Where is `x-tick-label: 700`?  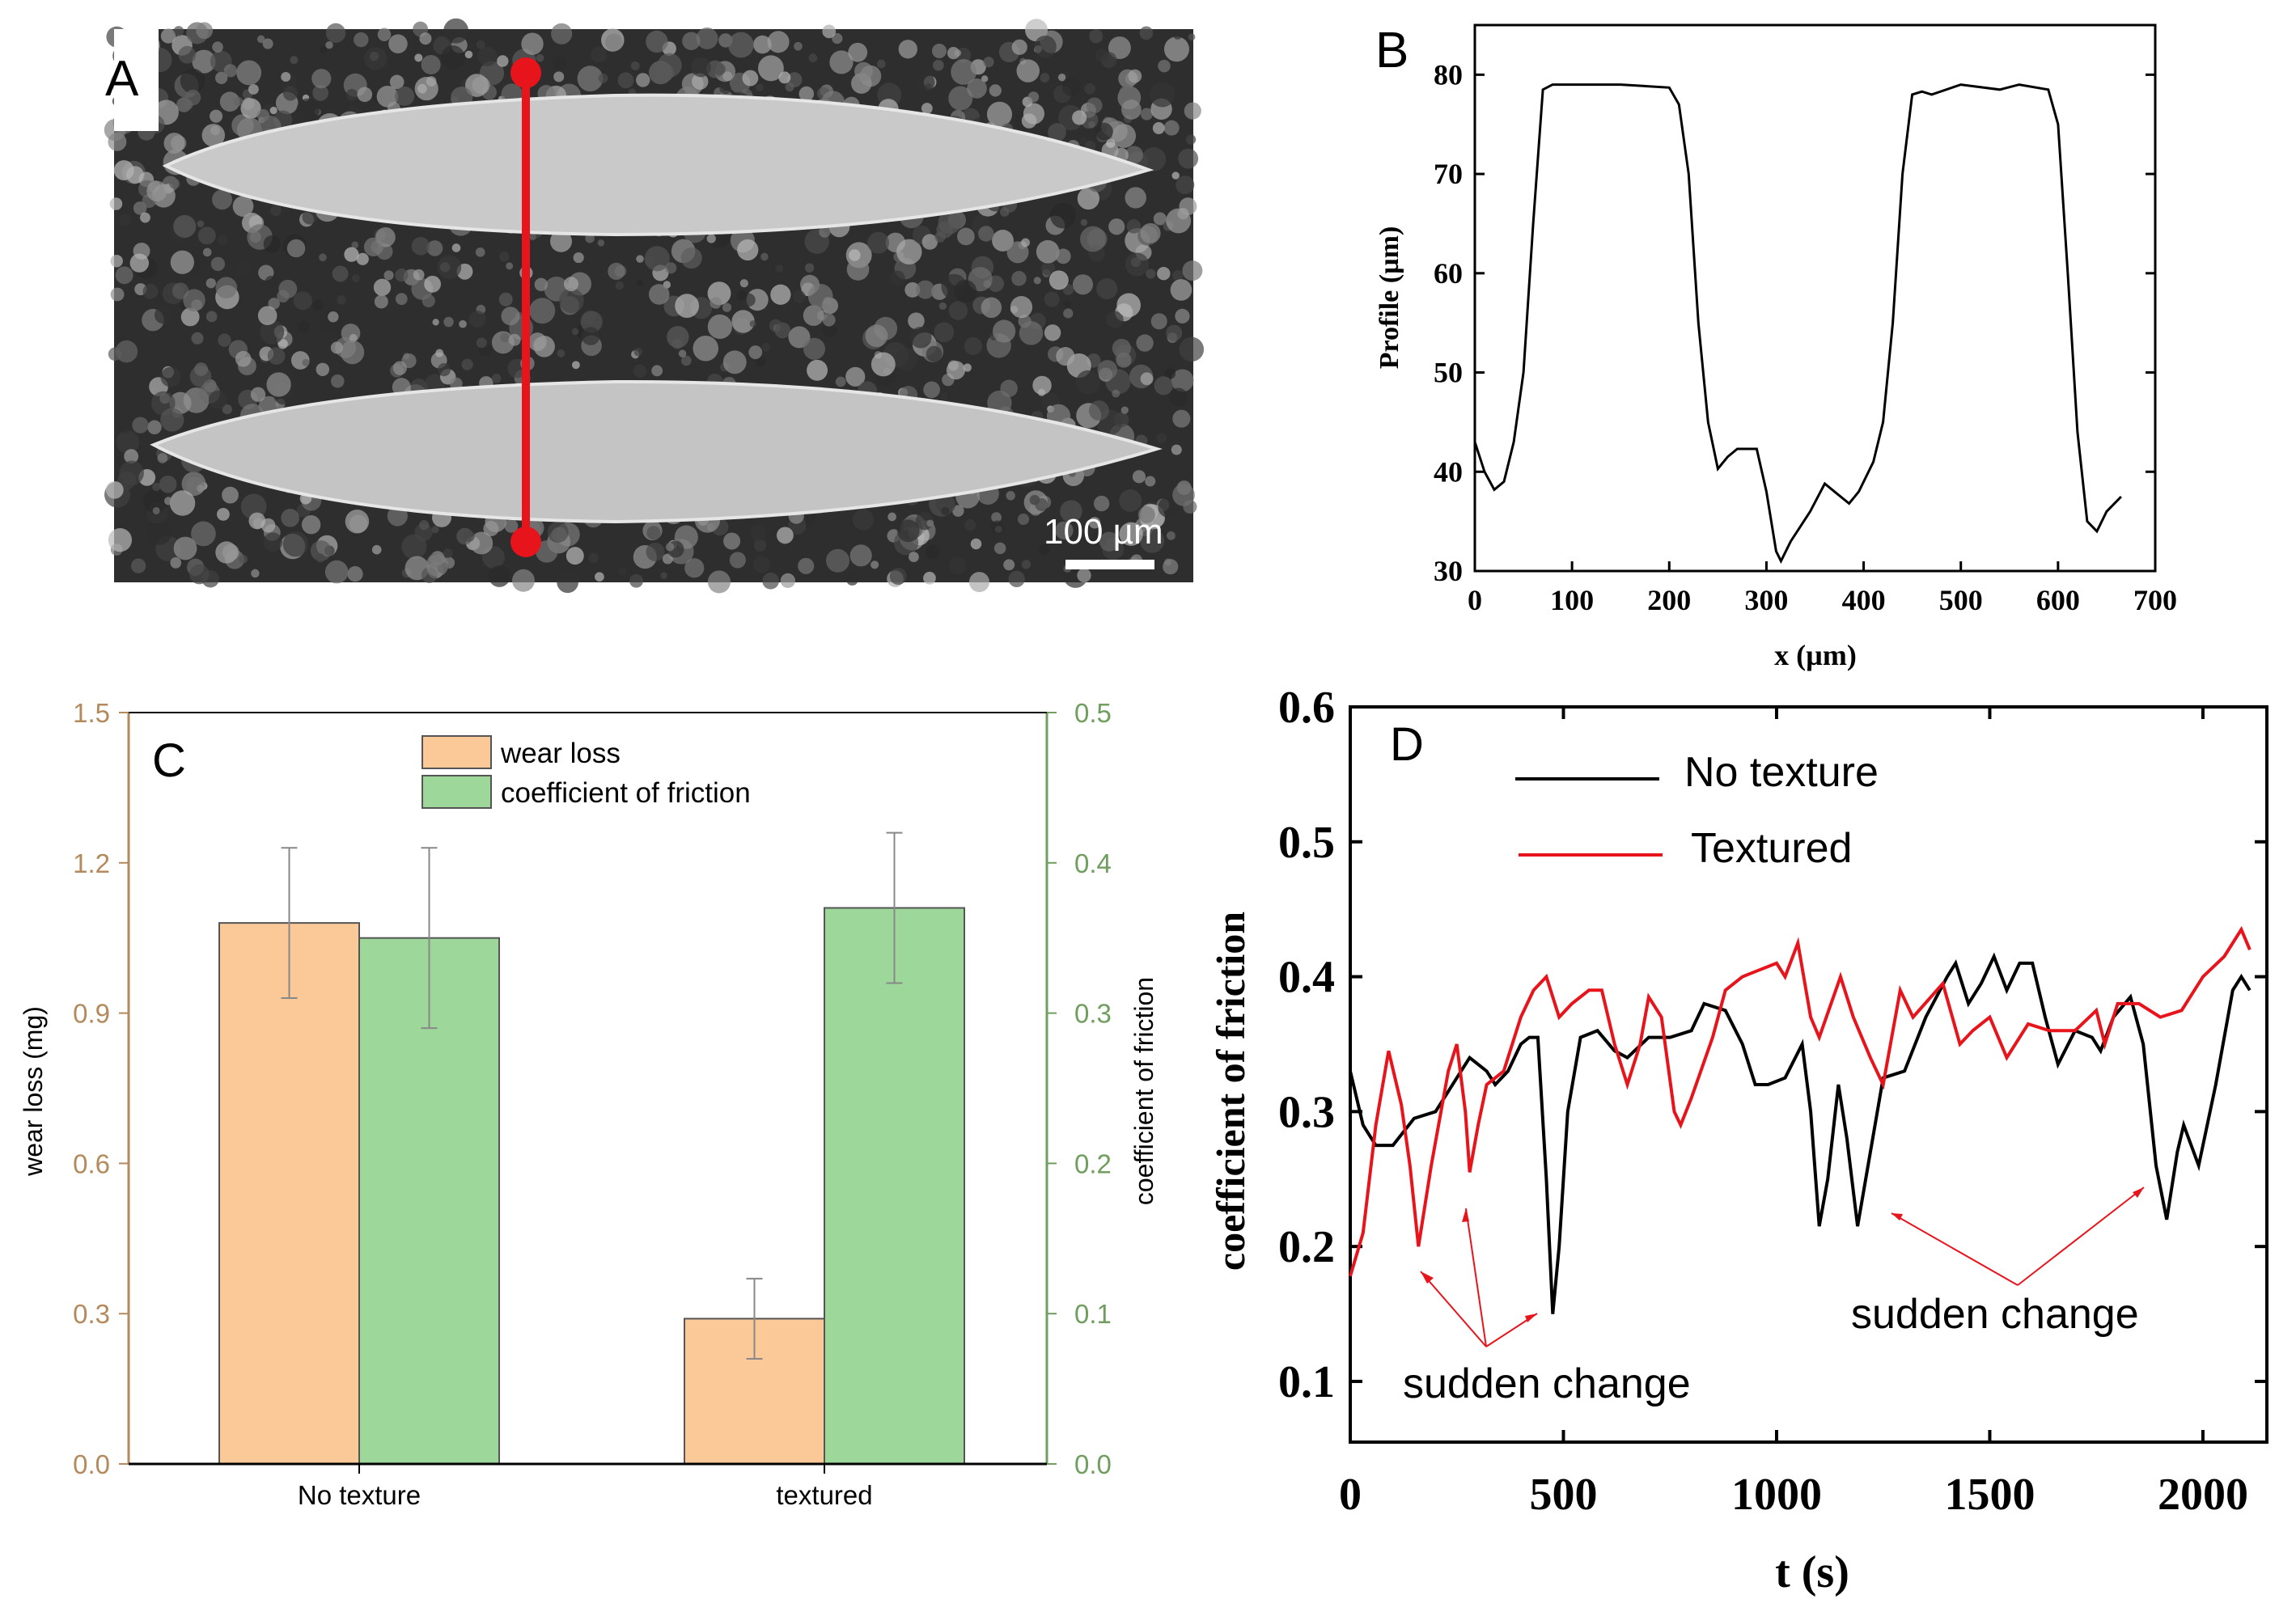
x-tick-label: 700 is located at coordinates (2155, 600).